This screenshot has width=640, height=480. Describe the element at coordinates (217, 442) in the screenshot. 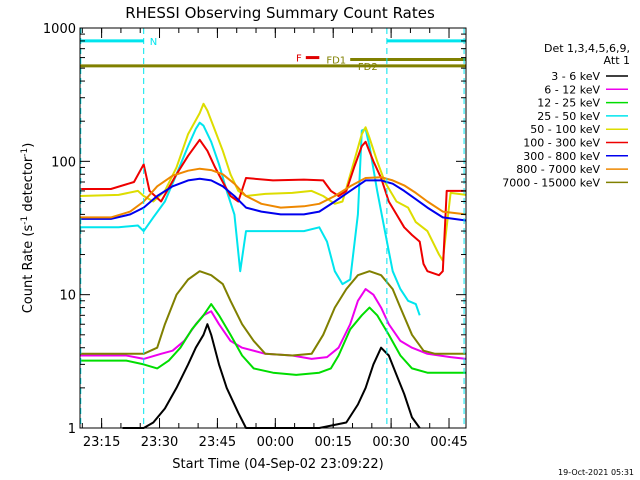

I see `x-tick-label: 23:45` at that location.